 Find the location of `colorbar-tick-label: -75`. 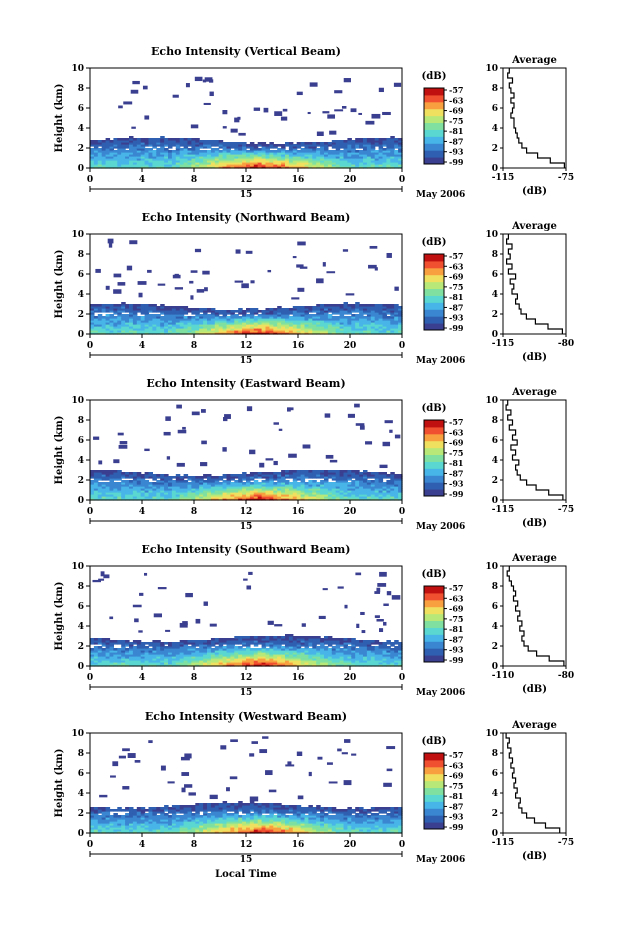

colorbar-tick-label: -75 is located at coordinates (456, 619).